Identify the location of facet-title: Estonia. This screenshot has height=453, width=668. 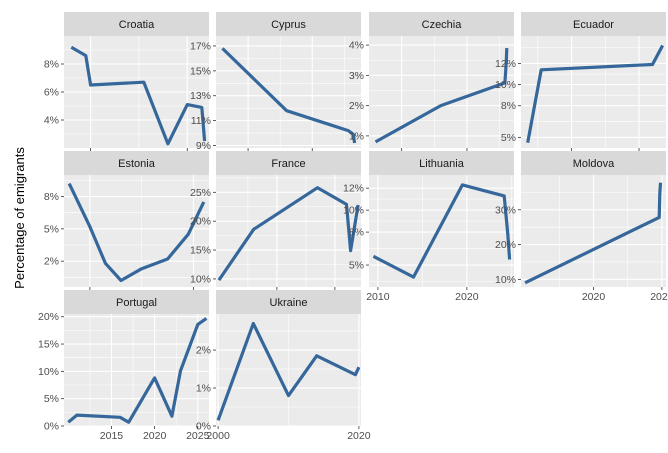
(137, 164).